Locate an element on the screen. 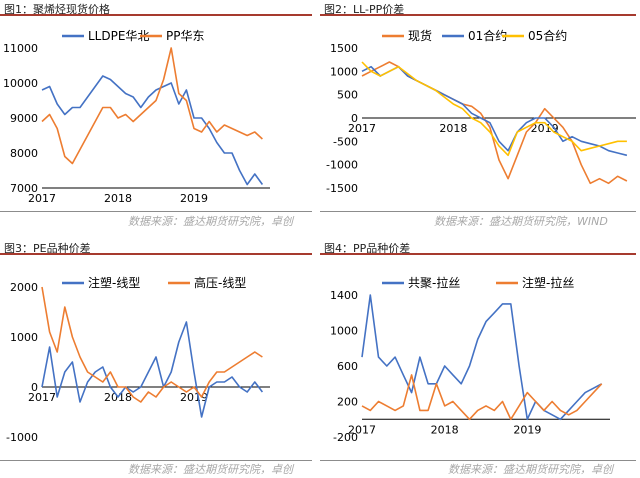 Image resolution: width=640 pixels, height=478 pixels. legend-label: 05合约 is located at coordinates (547, 35).